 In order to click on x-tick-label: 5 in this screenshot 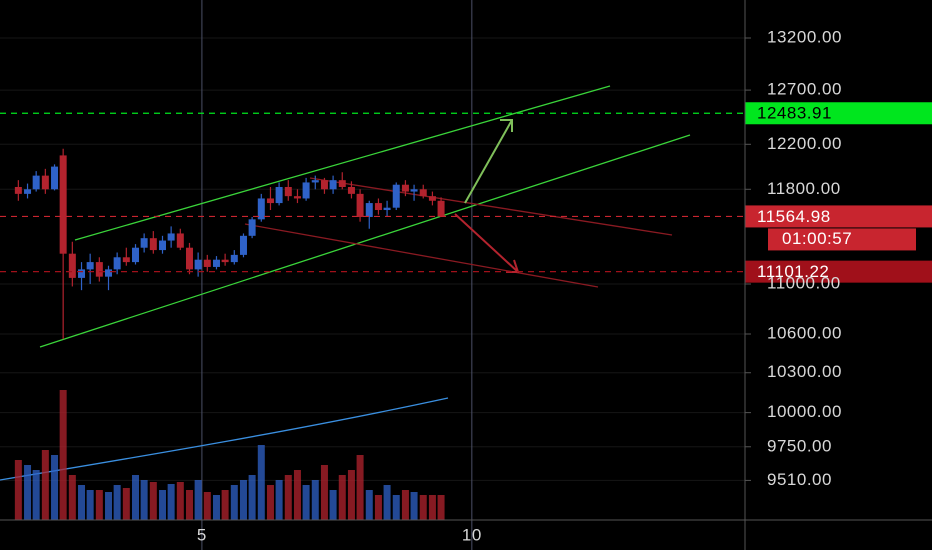, I will do `click(202, 534)`.